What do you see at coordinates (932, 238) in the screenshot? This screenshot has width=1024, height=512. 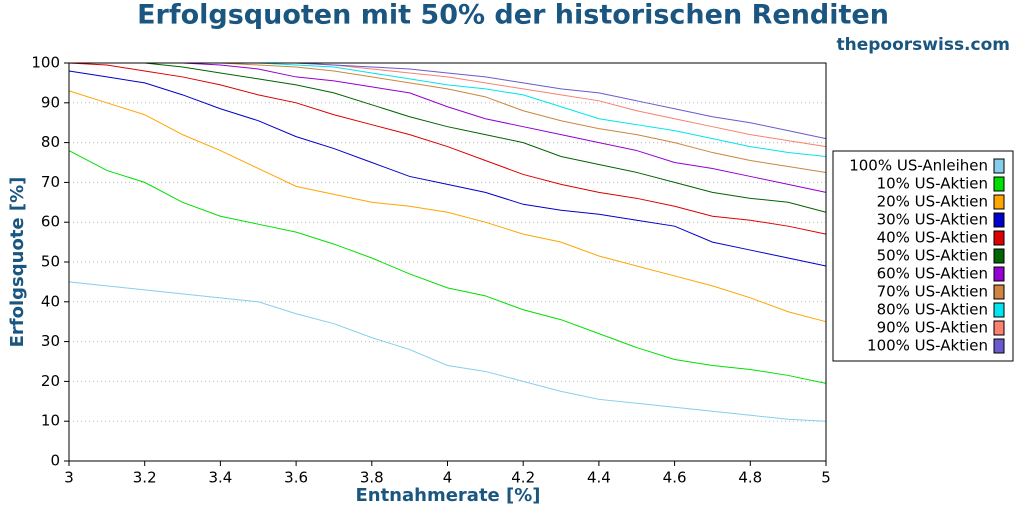 I see `legend-label: 40% US-Aktien` at bounding box center [932, 238].